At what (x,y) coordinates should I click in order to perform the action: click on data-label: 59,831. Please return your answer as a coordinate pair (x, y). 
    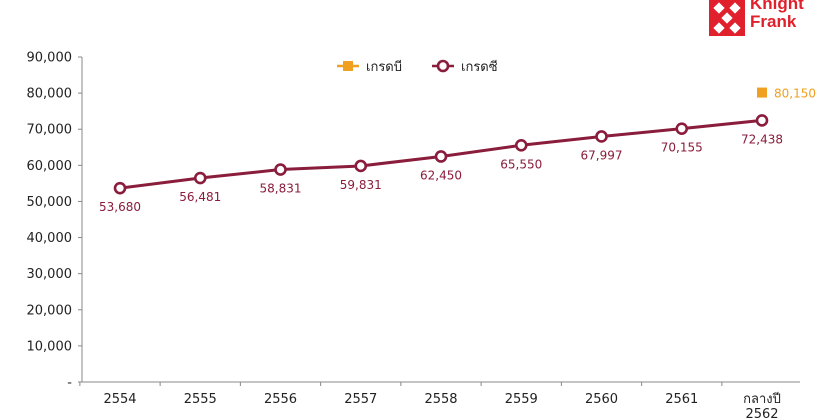
    Looking at the image, I should click on (361, 185).